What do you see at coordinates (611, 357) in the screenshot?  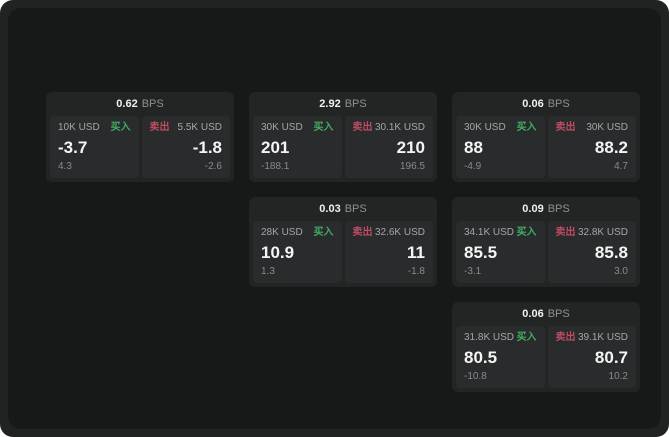 I see `sell-price: 80.7` at bounding box center [611, 357].